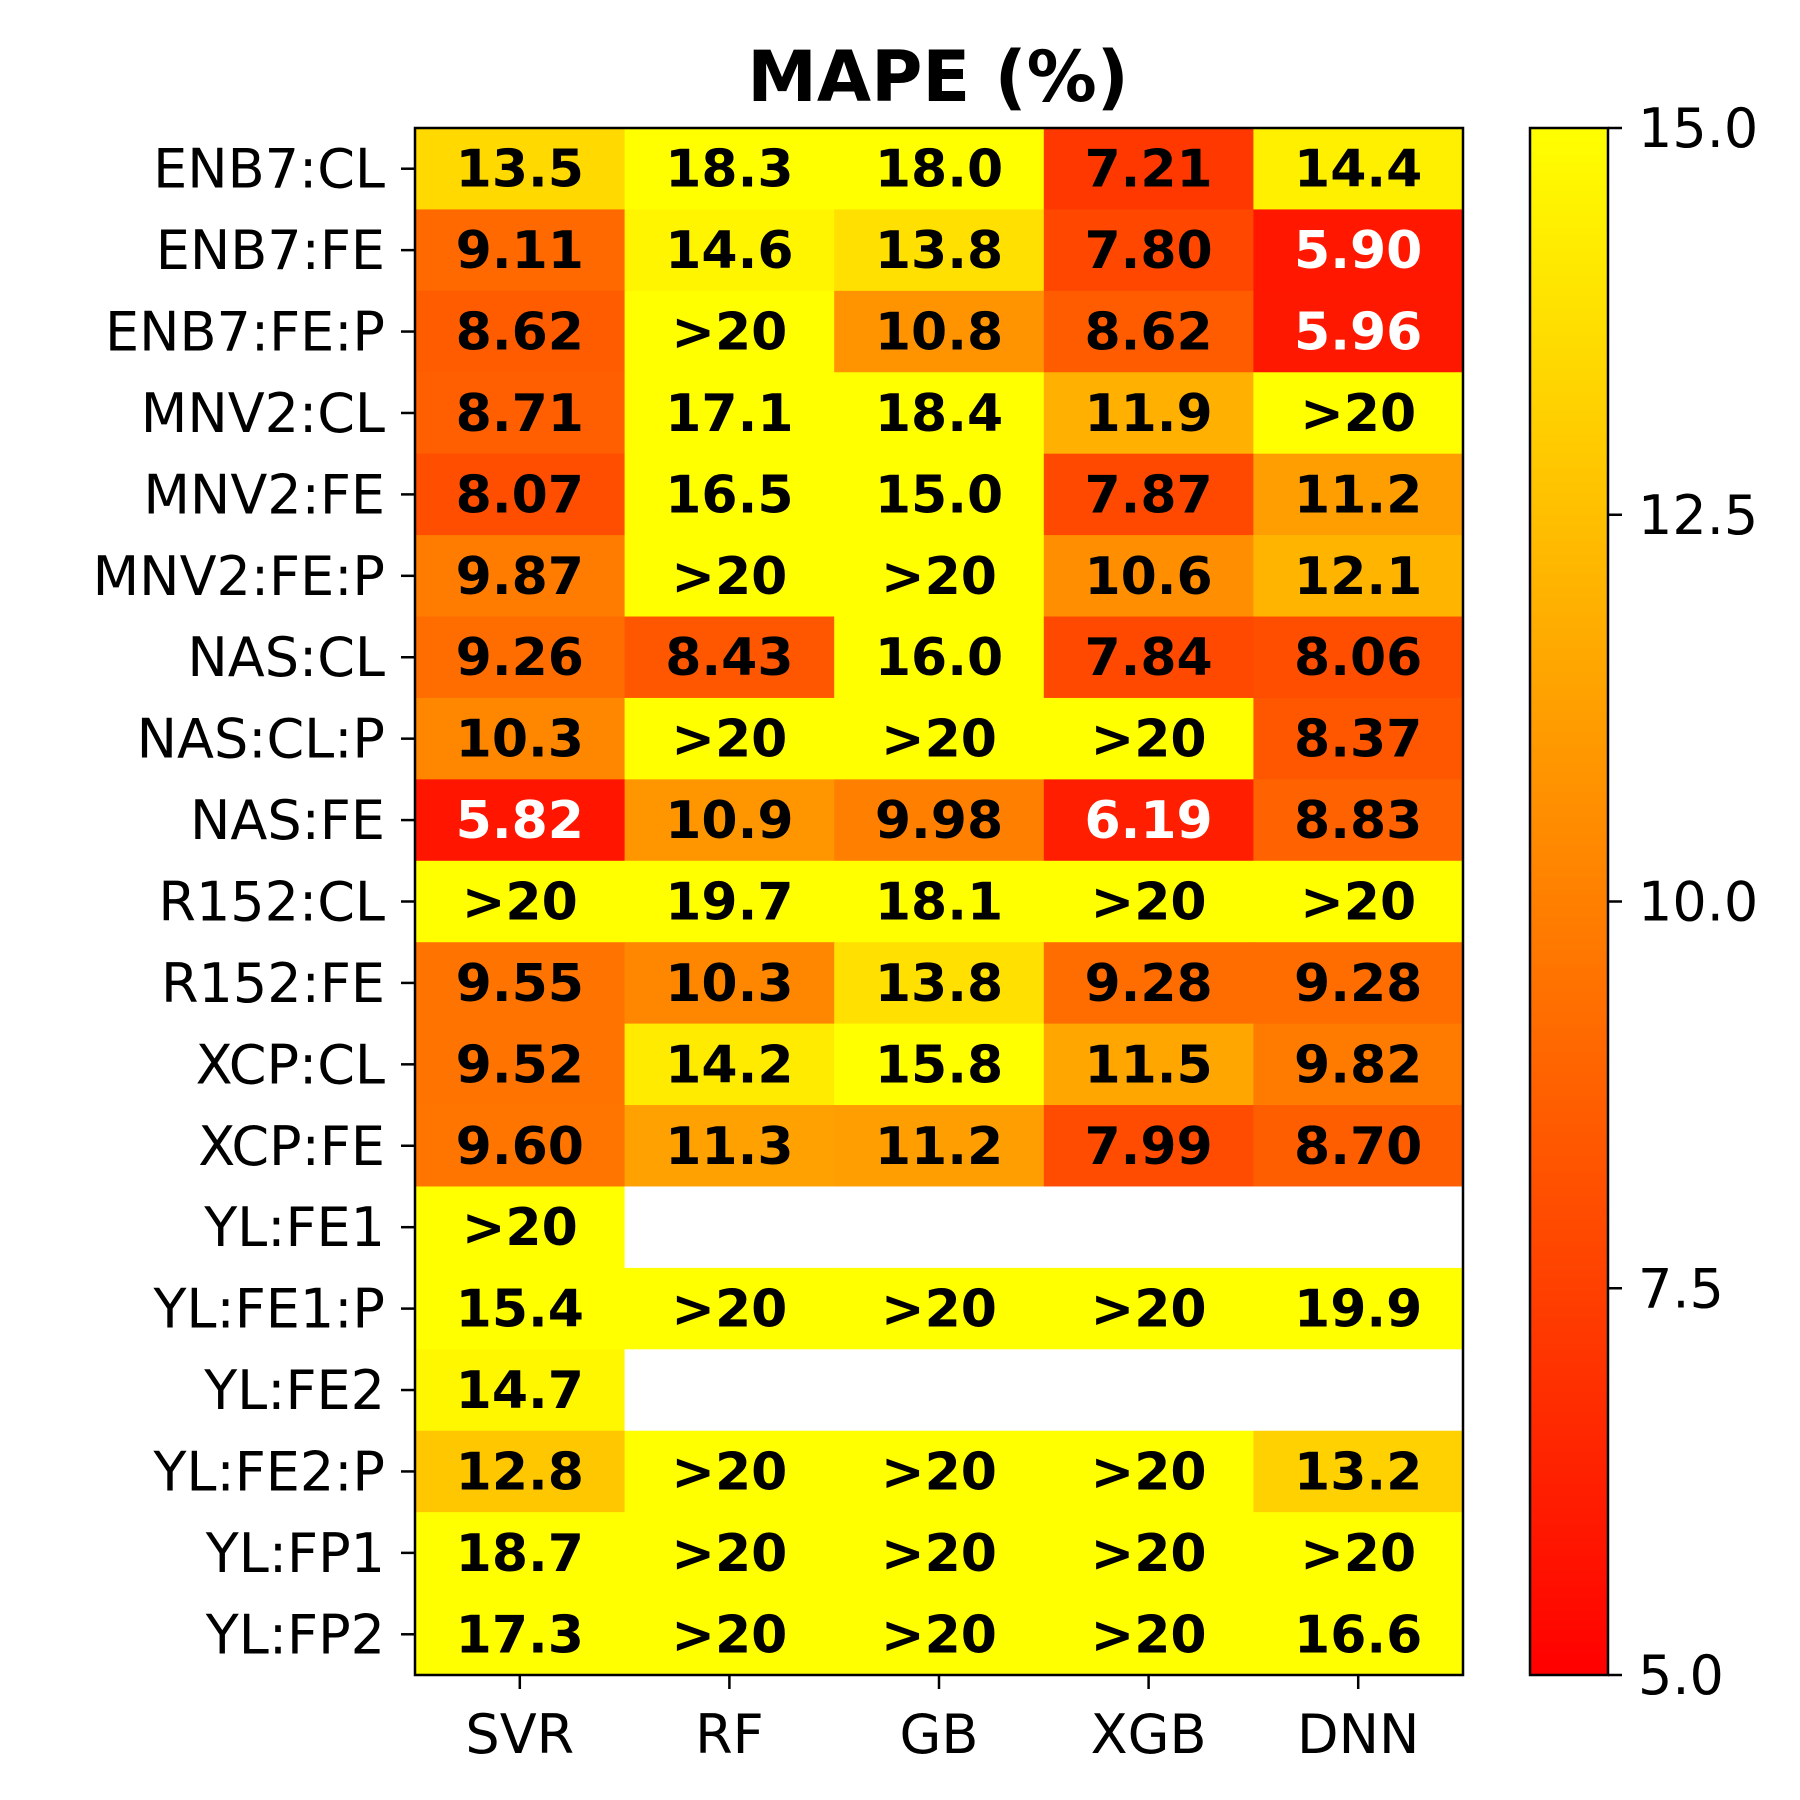 Image resolution: width=1800 pixels, height=1800 pixels. What do you see at coordinates (1148, 984) in the screenshot?
I see `heatmap-cell-label: 9.28` at bounding box center [1148, 984].